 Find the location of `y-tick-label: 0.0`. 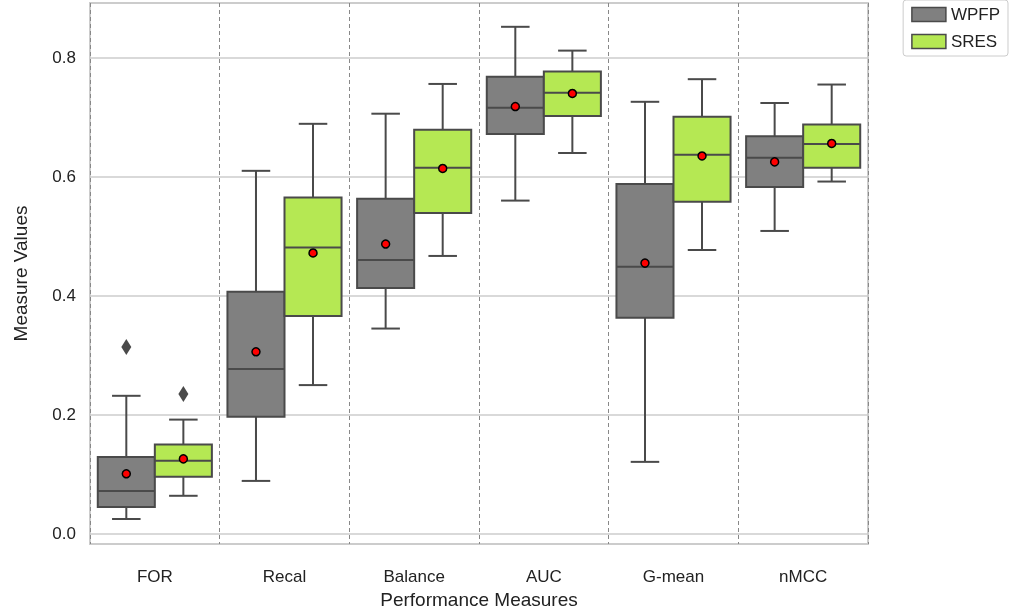

y-tick-label: 0.0 is located at coordinates (64, 534).